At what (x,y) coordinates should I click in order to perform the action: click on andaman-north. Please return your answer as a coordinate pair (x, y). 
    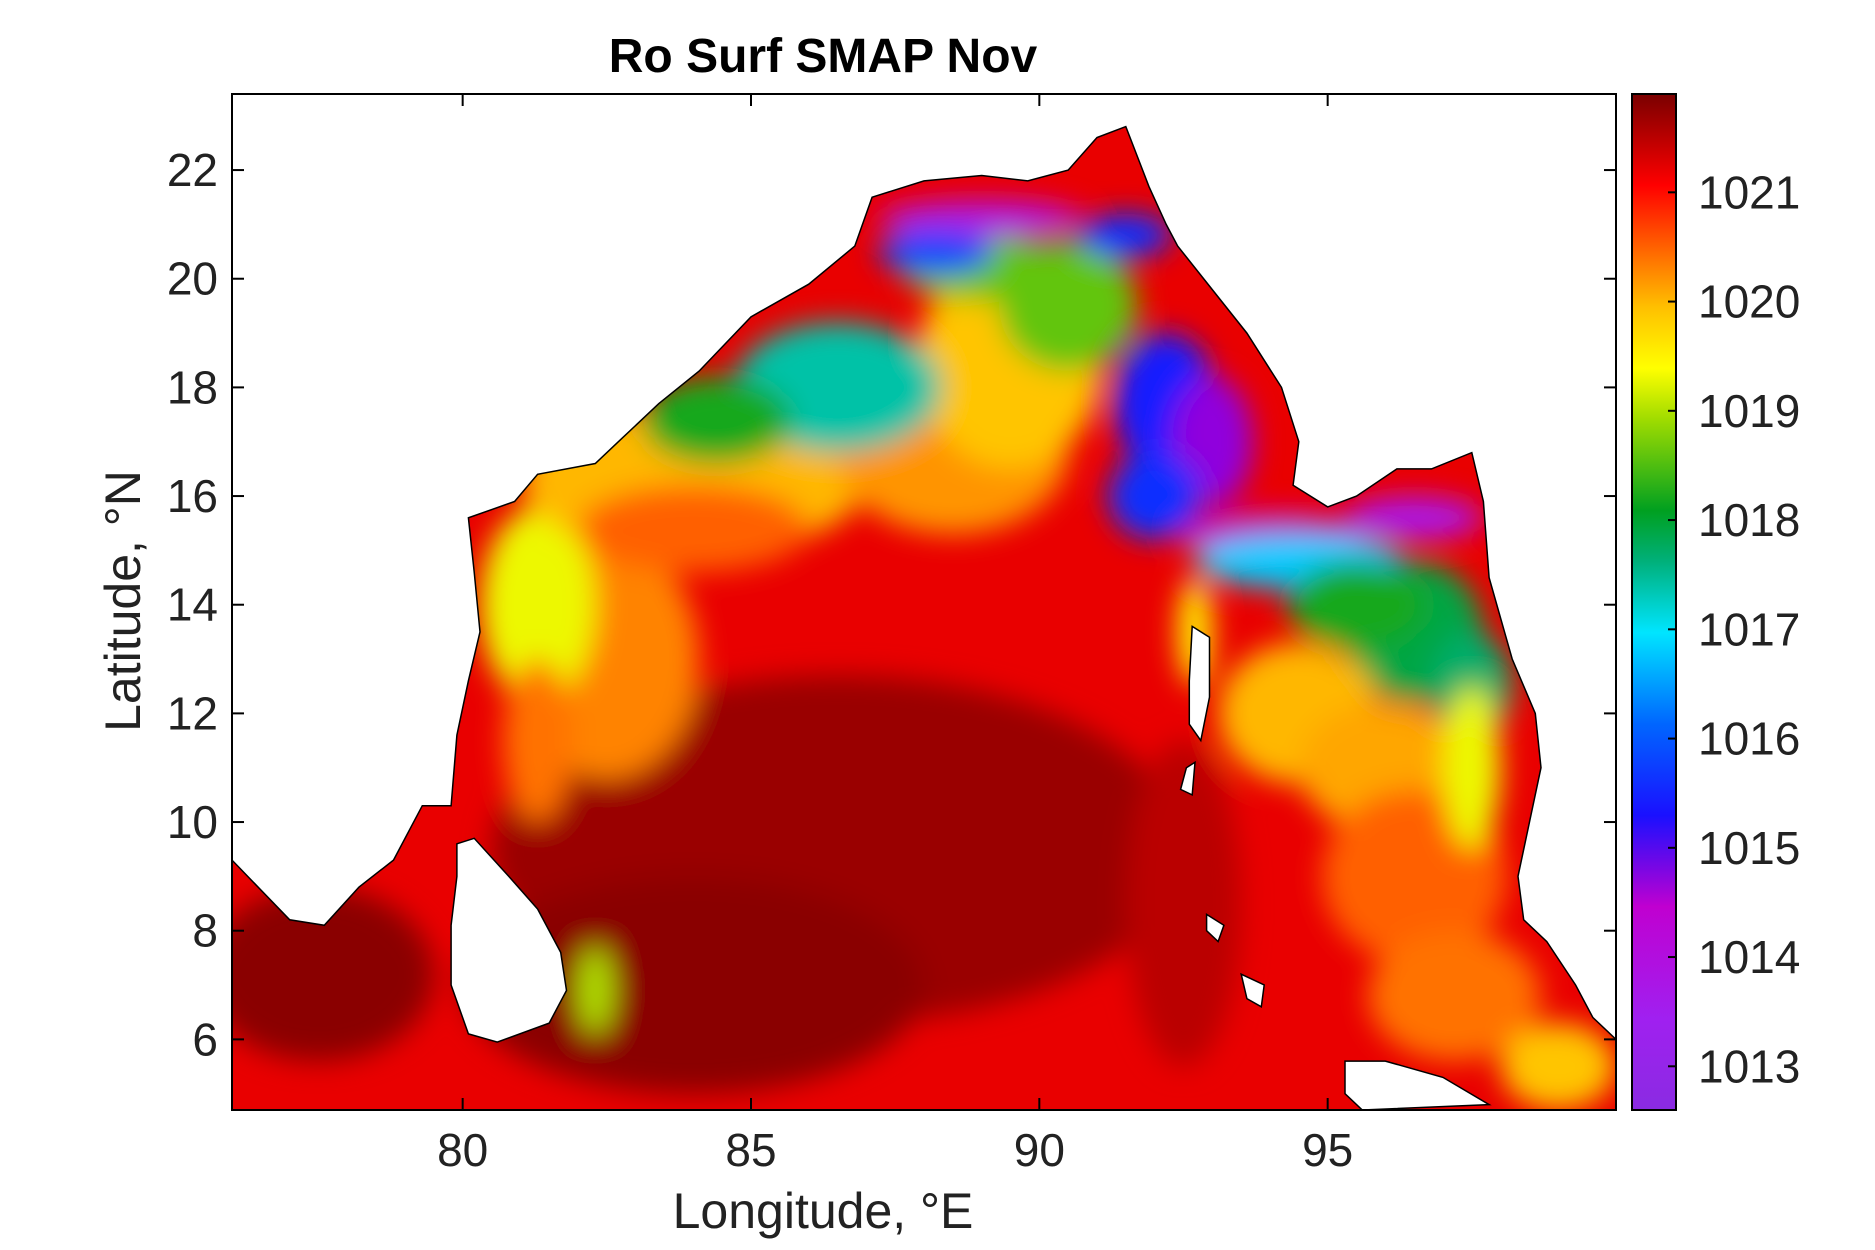
    Looking at the image, I should click on (1199, 684).